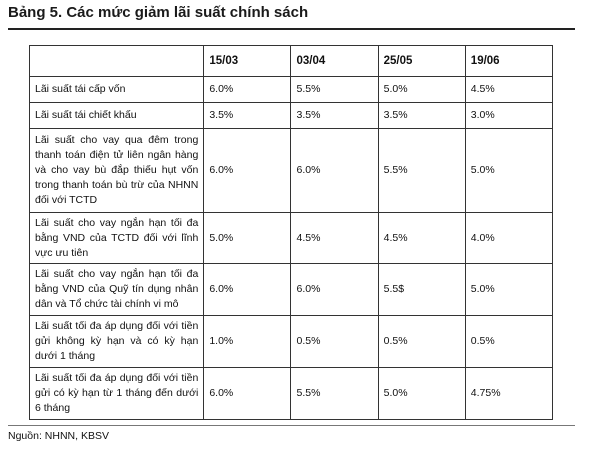  Describe the element at coordinates (116, 61) in the screenshot. I see `header-cell-label` at that location.